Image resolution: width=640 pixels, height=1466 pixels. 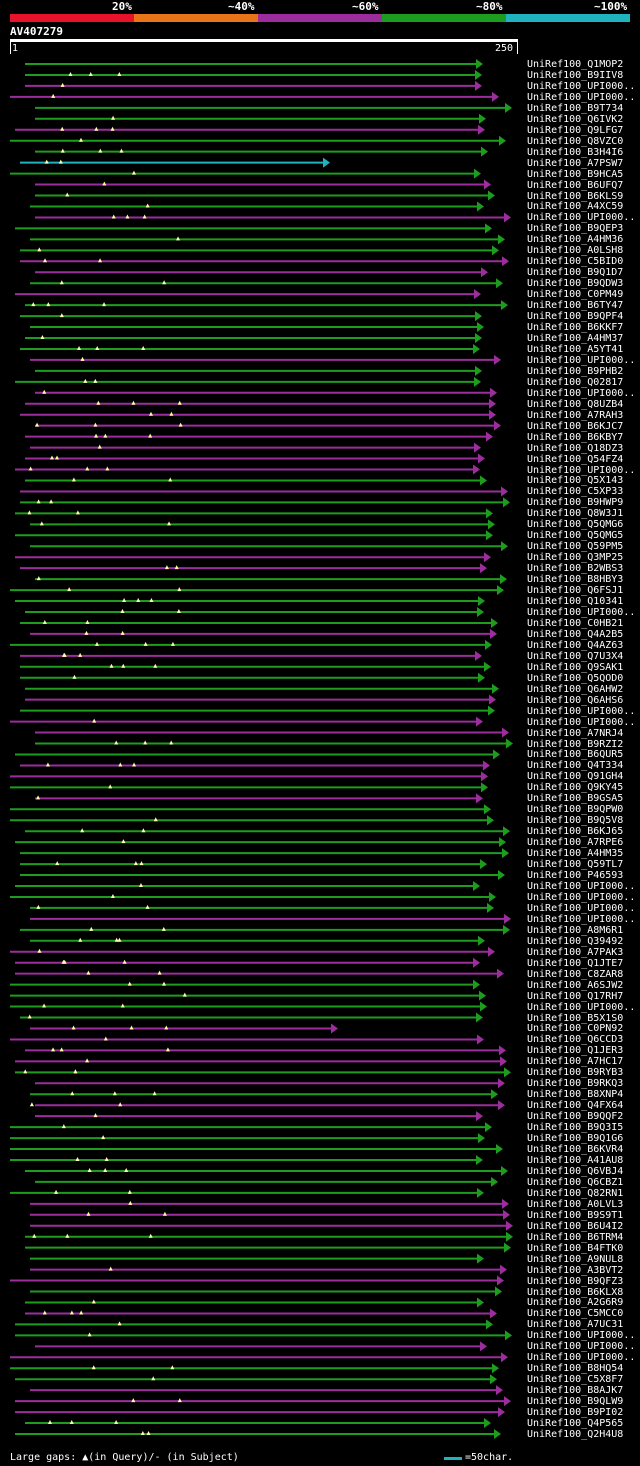 What do you see at coordinates (575, 437) in the screenshot?
I see `hit-label: UniRef100_B6KBY7` at bounding box center [575, 437].